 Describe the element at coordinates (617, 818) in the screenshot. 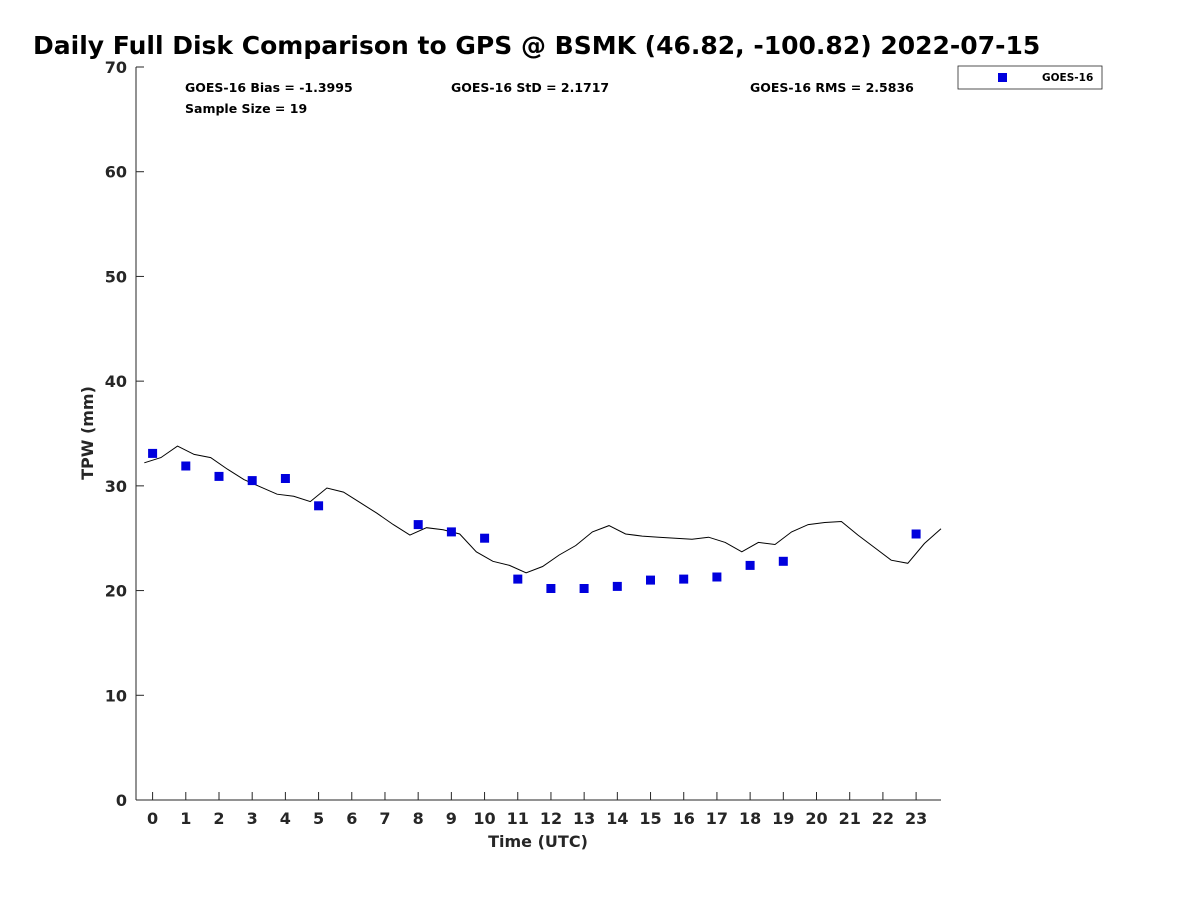

I see `x-tick-label: 14` at that location.